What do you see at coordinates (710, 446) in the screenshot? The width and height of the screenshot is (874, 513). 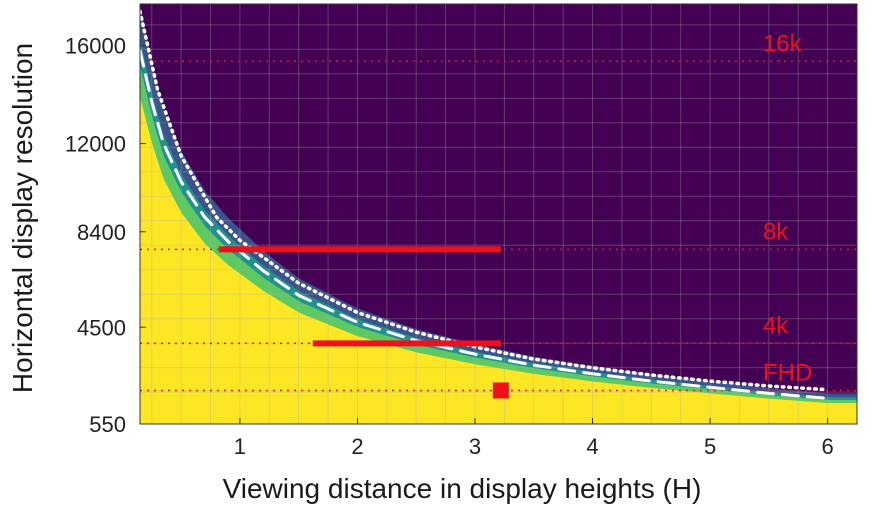 I see `x-tick-label: 5` at bounding box center [710, 446].